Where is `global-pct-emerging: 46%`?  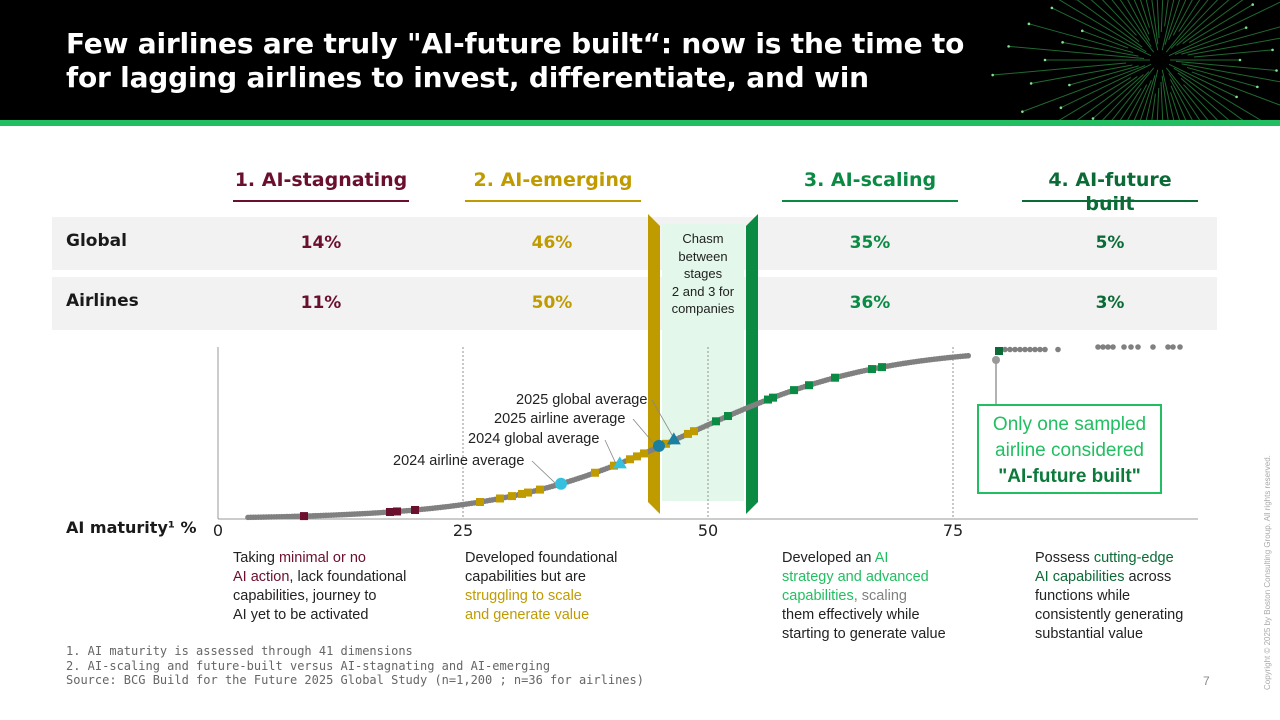
global-pct-emerging: 46% is located at coordinates (552, 243).